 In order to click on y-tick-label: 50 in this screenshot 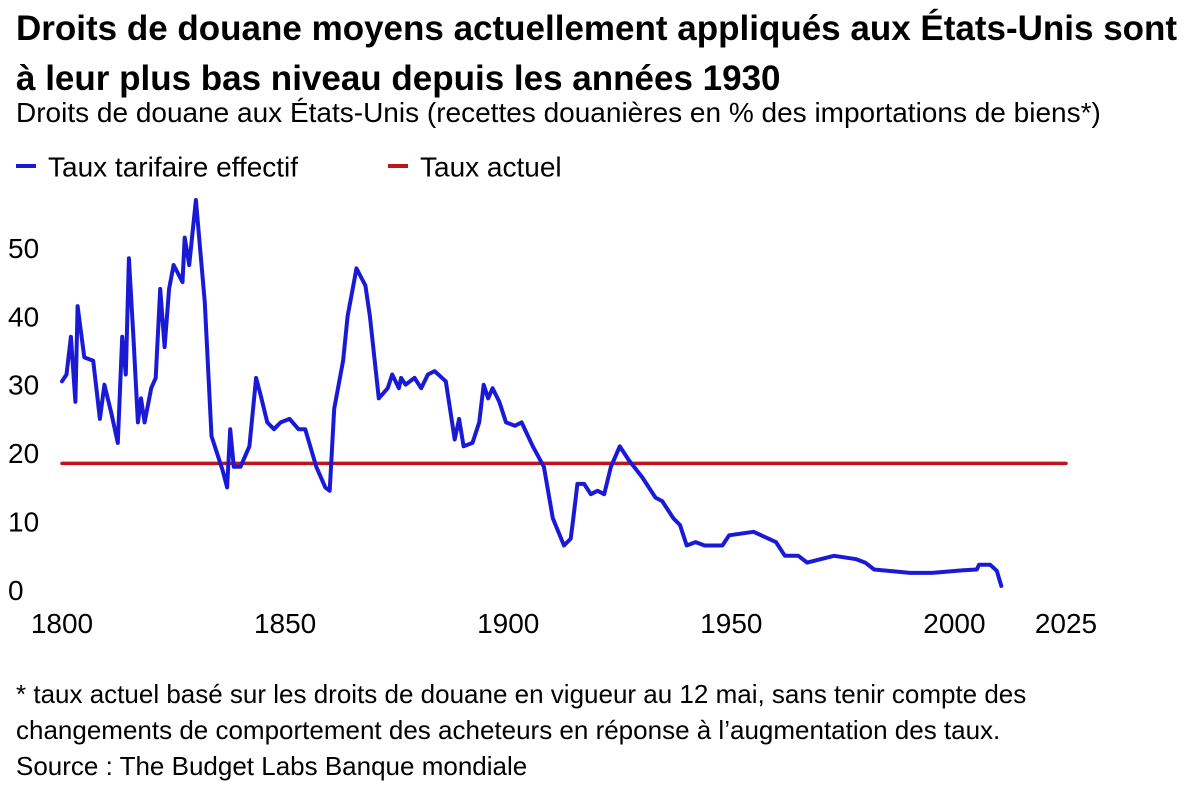, I will do `click(23, 248)`.